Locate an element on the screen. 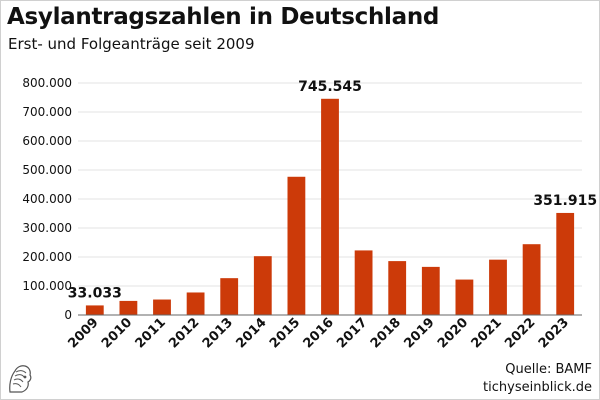 This screenshot has height=400, width=600. site-name: tichyseinblick.de is located at coordinates (537, 387).